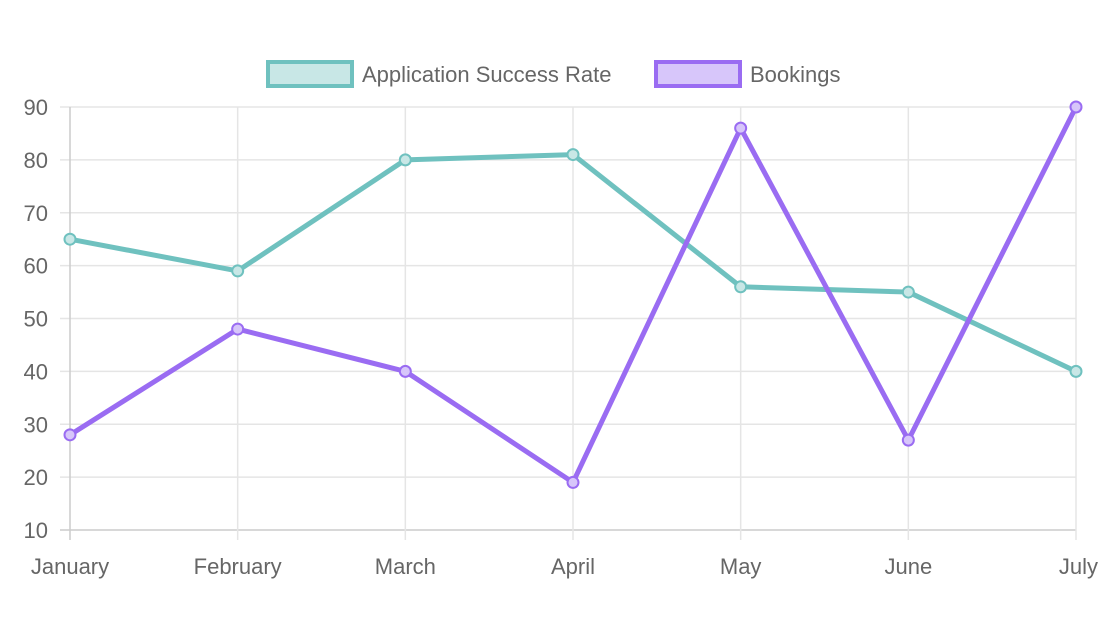 This screenshot has width=1116, height=630. What do you see at coordinates (747, 74) in the screenshot?
I see `legend-item-bookings: Bookings` at bounding box center [747, 74].